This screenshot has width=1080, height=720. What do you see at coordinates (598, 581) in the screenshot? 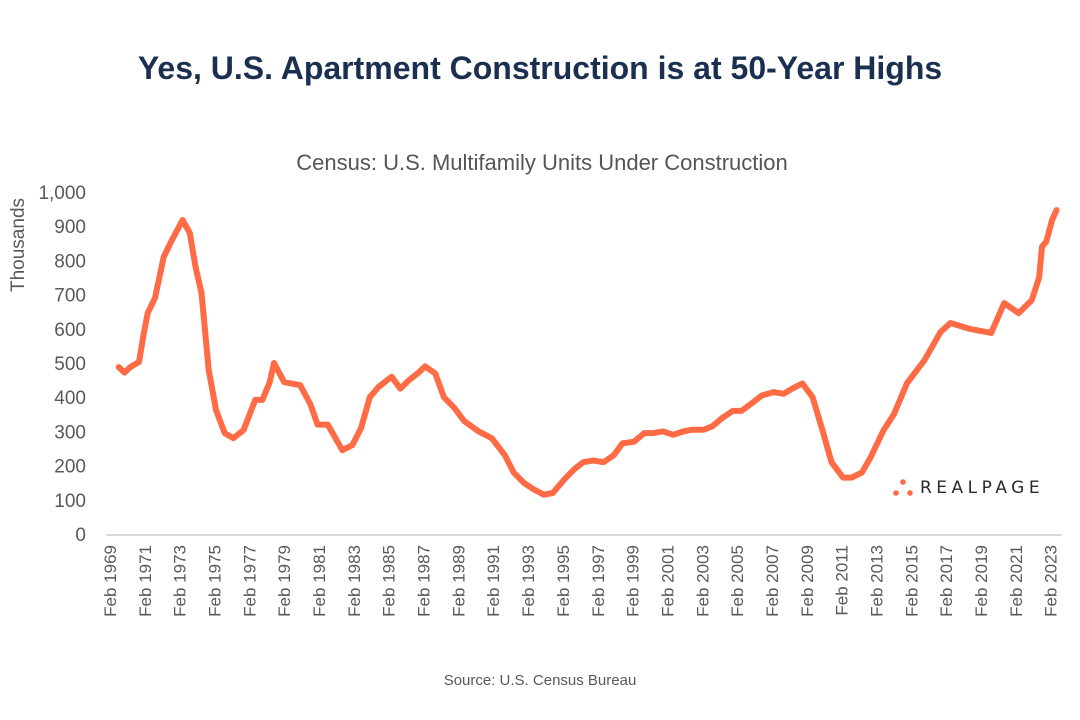
I see `x-tick-label: Feb 1997` at bounding box center [598, 581].